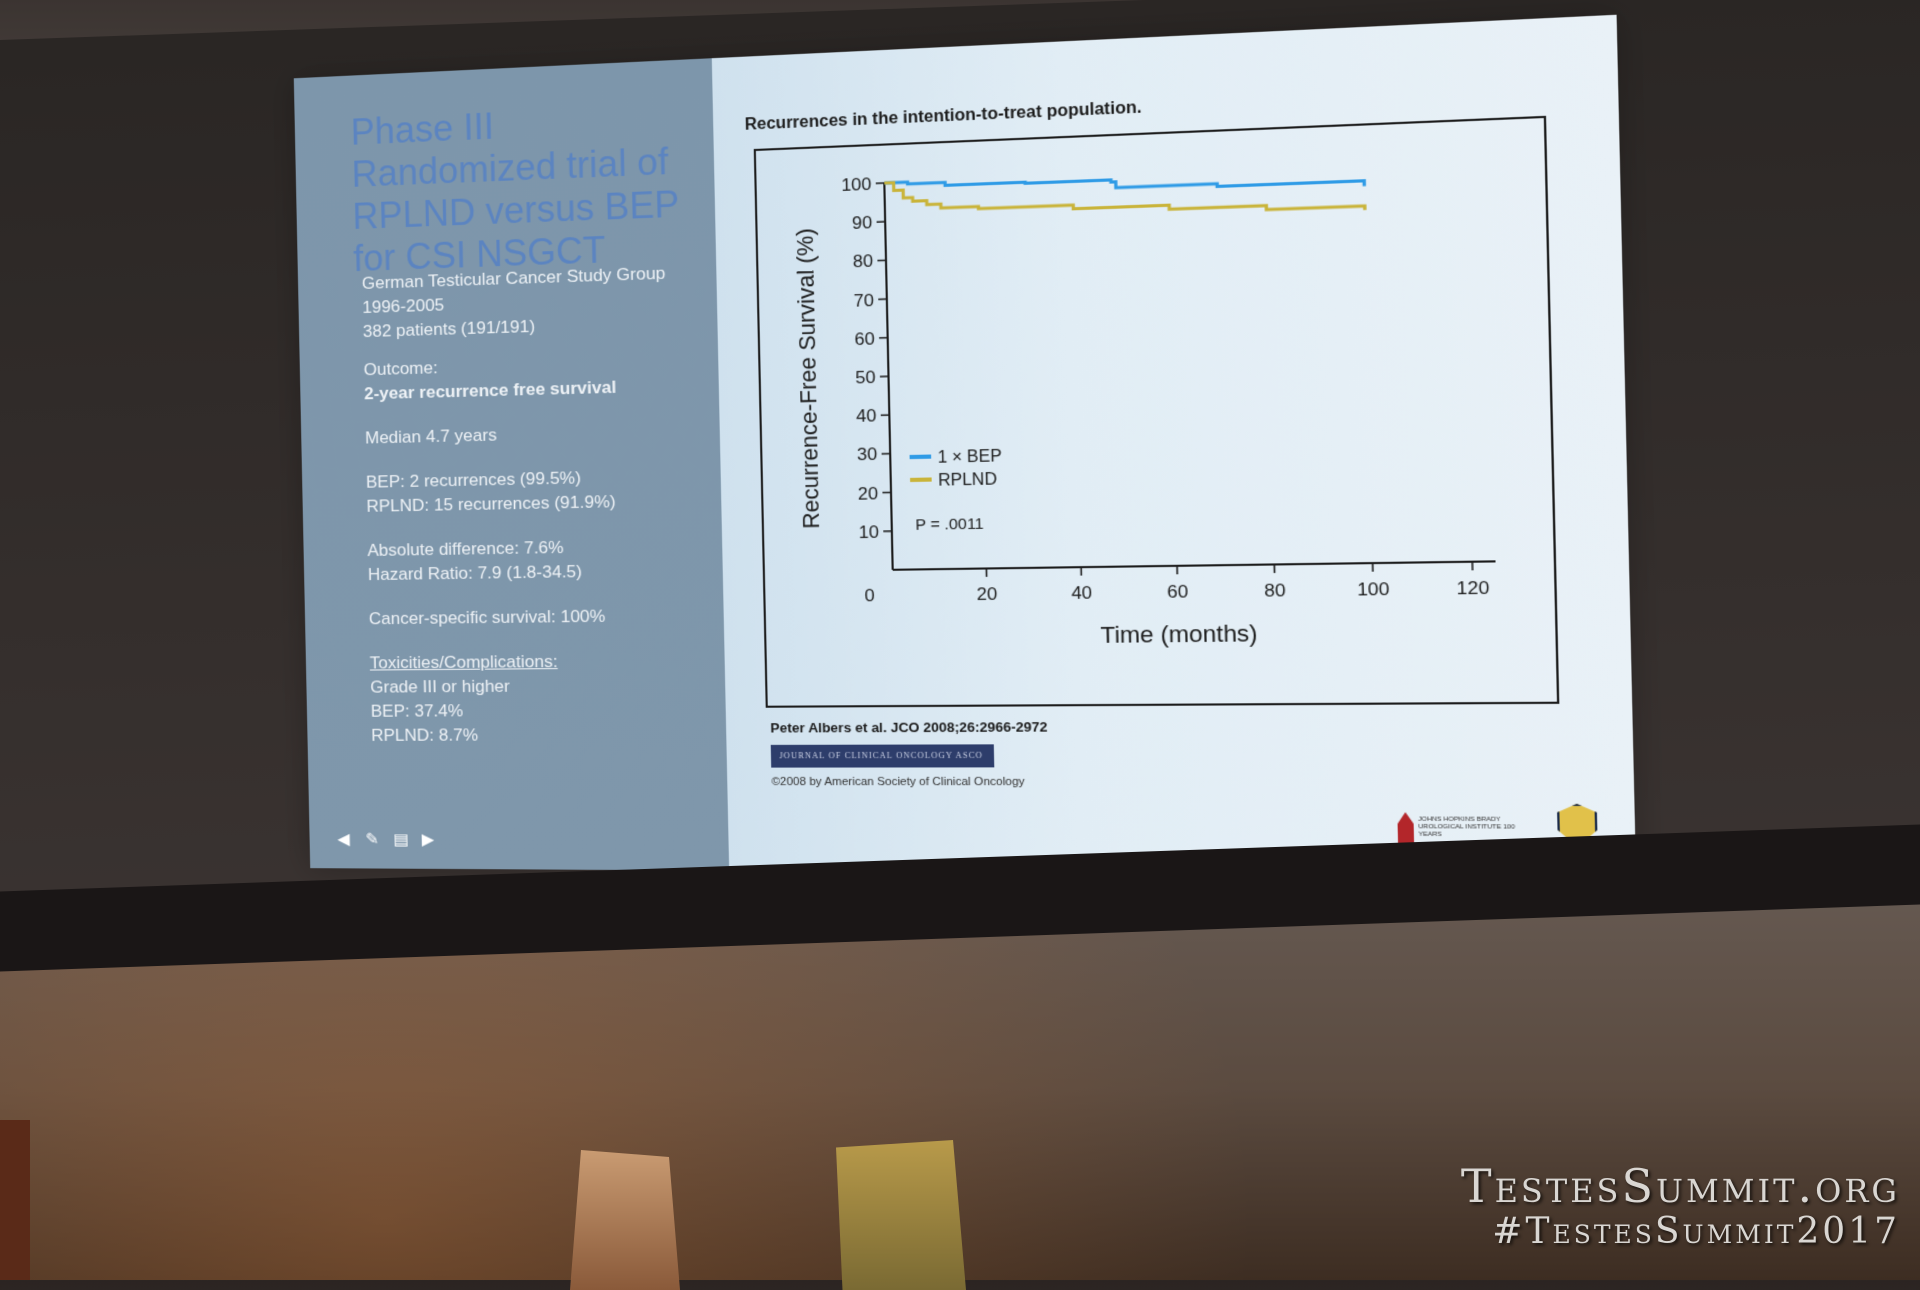 The height and width of the screenshot is (1290, 1920). I want to click on y-tick-label: 30, so click(867, 455).